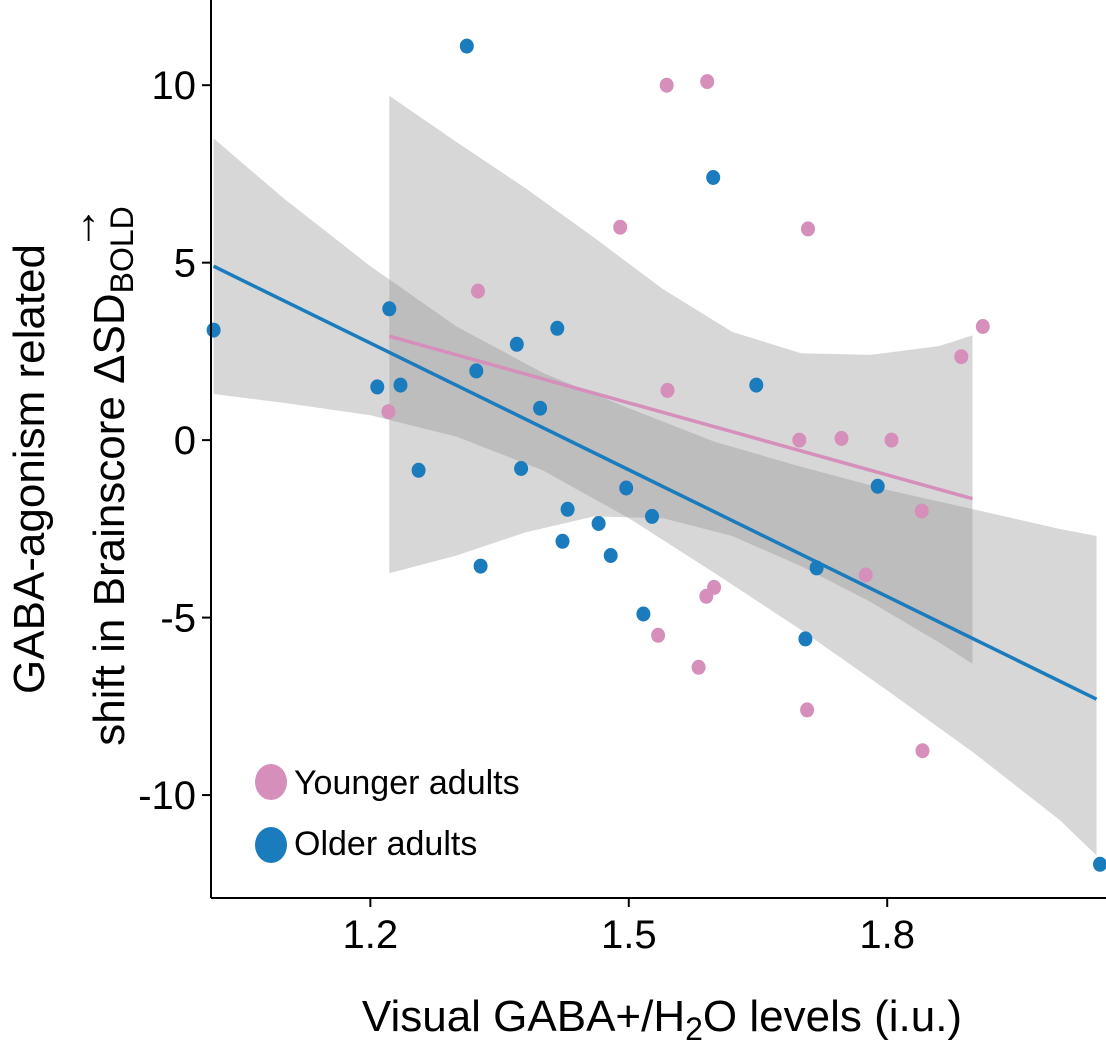 The image size is (1106, 1045). I want to click on y-axis-title-line2: shift in Brainscore ΔSDBOLD, so click(112, 476).